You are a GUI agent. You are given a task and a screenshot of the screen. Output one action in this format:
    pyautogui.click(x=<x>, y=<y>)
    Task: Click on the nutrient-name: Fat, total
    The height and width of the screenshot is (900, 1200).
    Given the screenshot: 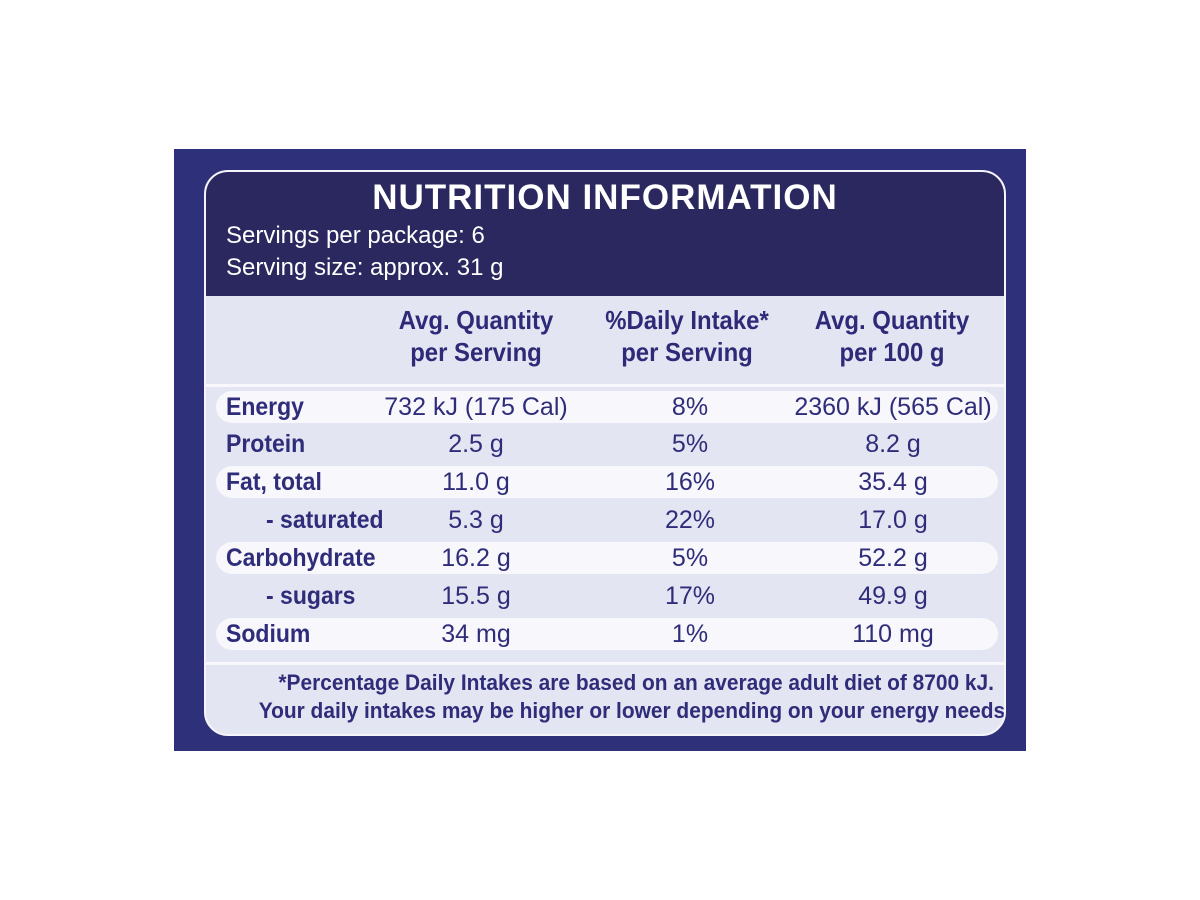 What is the action you would take?
    pyautogui.click(x=274, y=482)
    